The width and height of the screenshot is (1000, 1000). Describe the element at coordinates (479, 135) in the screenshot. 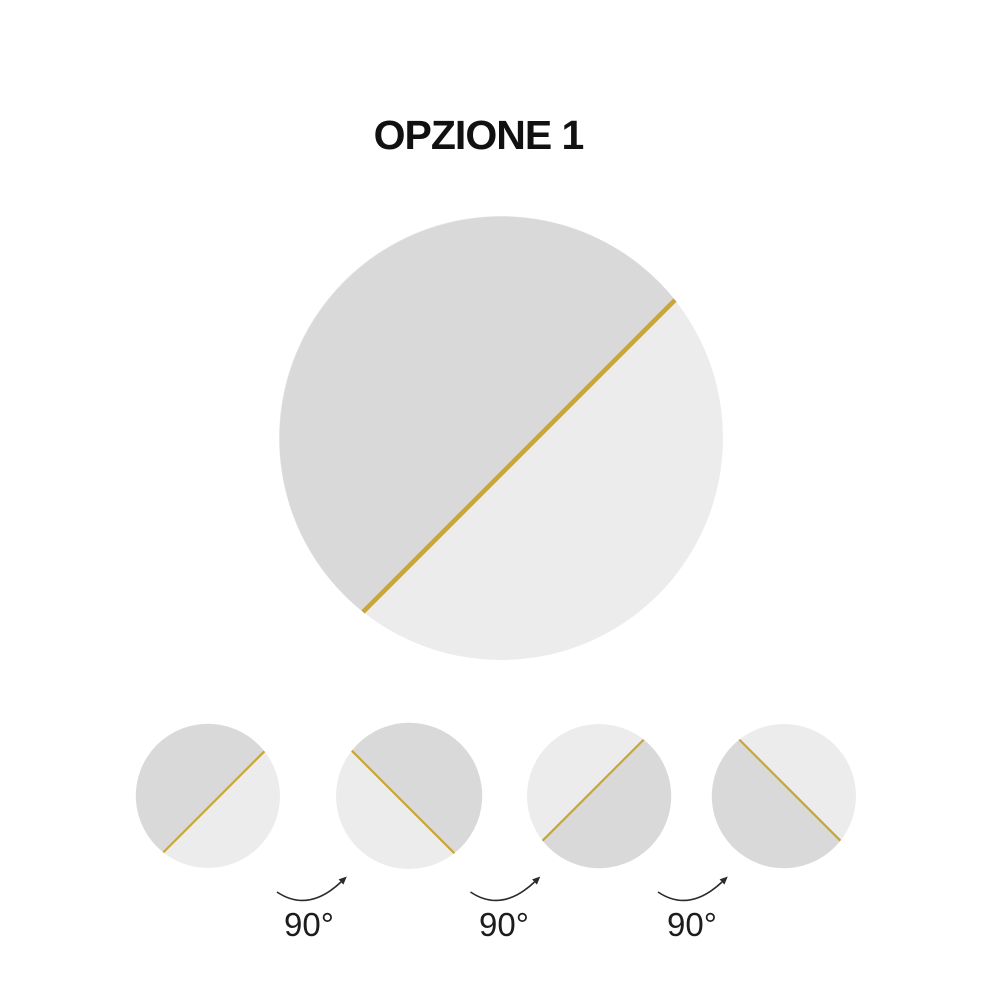

I see `page-title: OPZIONE 1` at that location.